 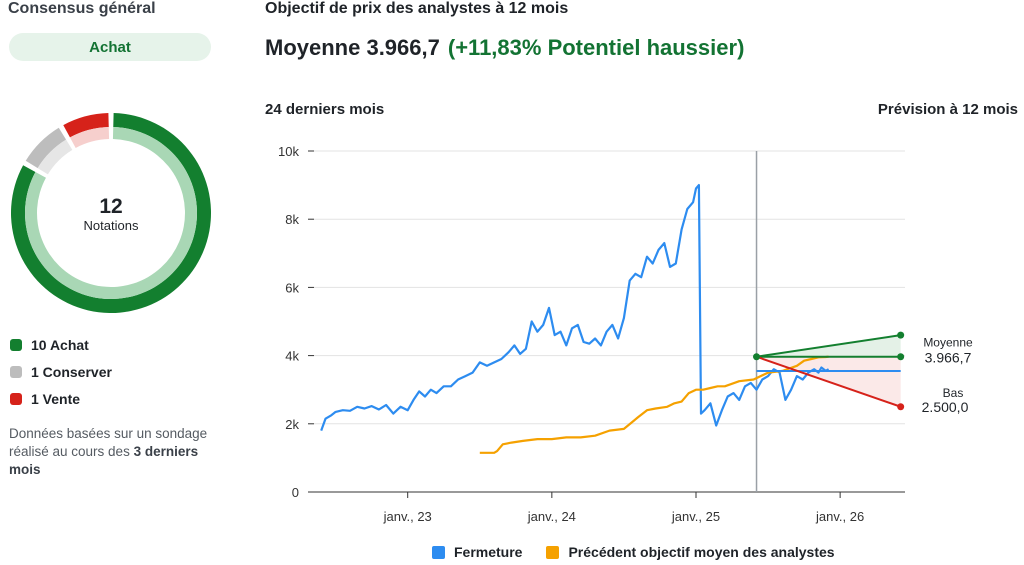 I want to click on forecast-low-line, so click(x=829, y=381).